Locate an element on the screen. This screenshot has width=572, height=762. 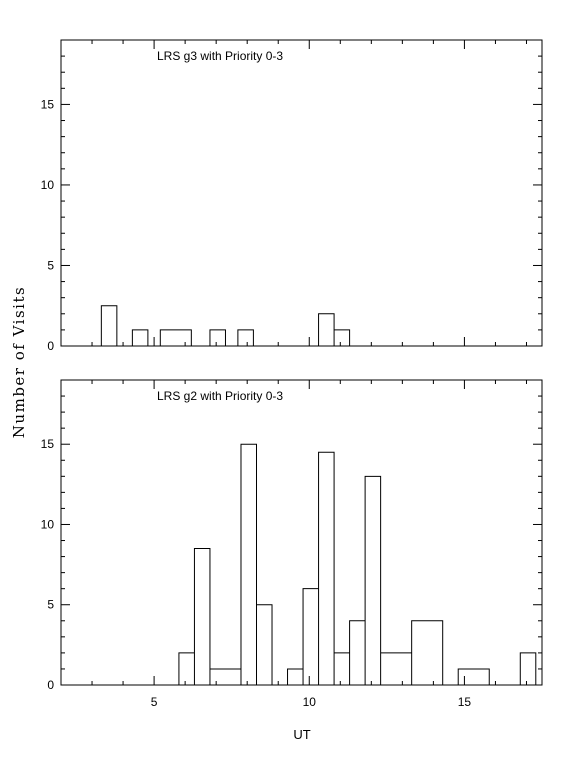
x-axis-label: UT is located at coordinates (301, 734).